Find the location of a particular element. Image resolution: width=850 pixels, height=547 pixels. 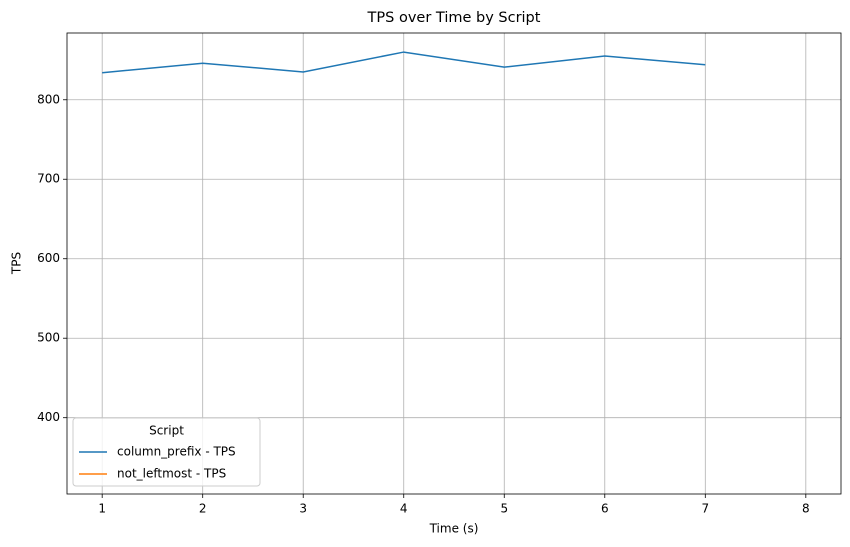

x-tick-label: 6 is located at coordinates (605, 509).